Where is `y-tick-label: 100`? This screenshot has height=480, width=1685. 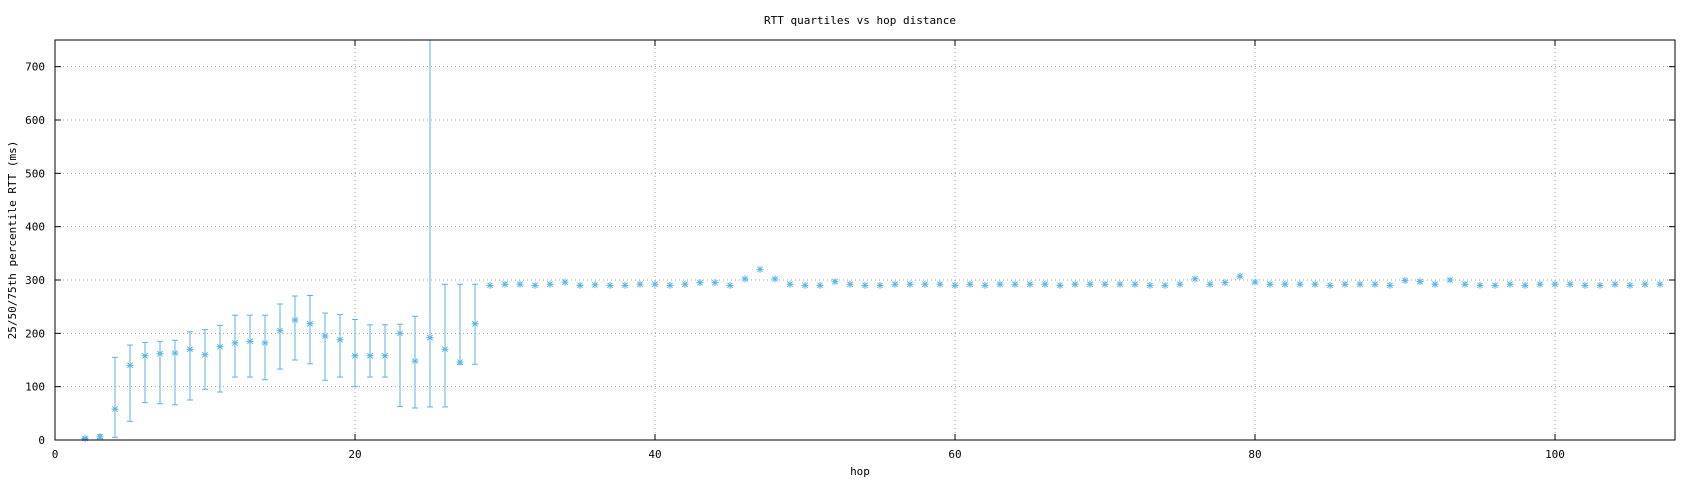 y-tick-label: 100 is located at coordinates (35, 387).